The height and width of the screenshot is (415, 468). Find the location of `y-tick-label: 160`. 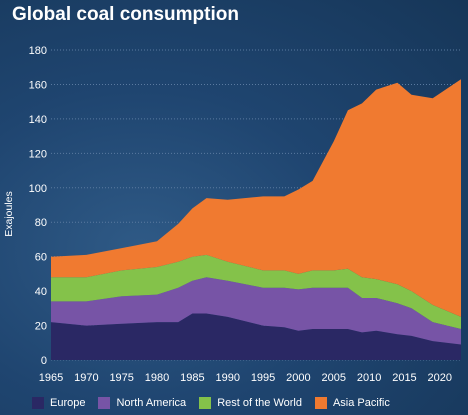

y-tick-label: 160 is located at coordinates (38, 85).